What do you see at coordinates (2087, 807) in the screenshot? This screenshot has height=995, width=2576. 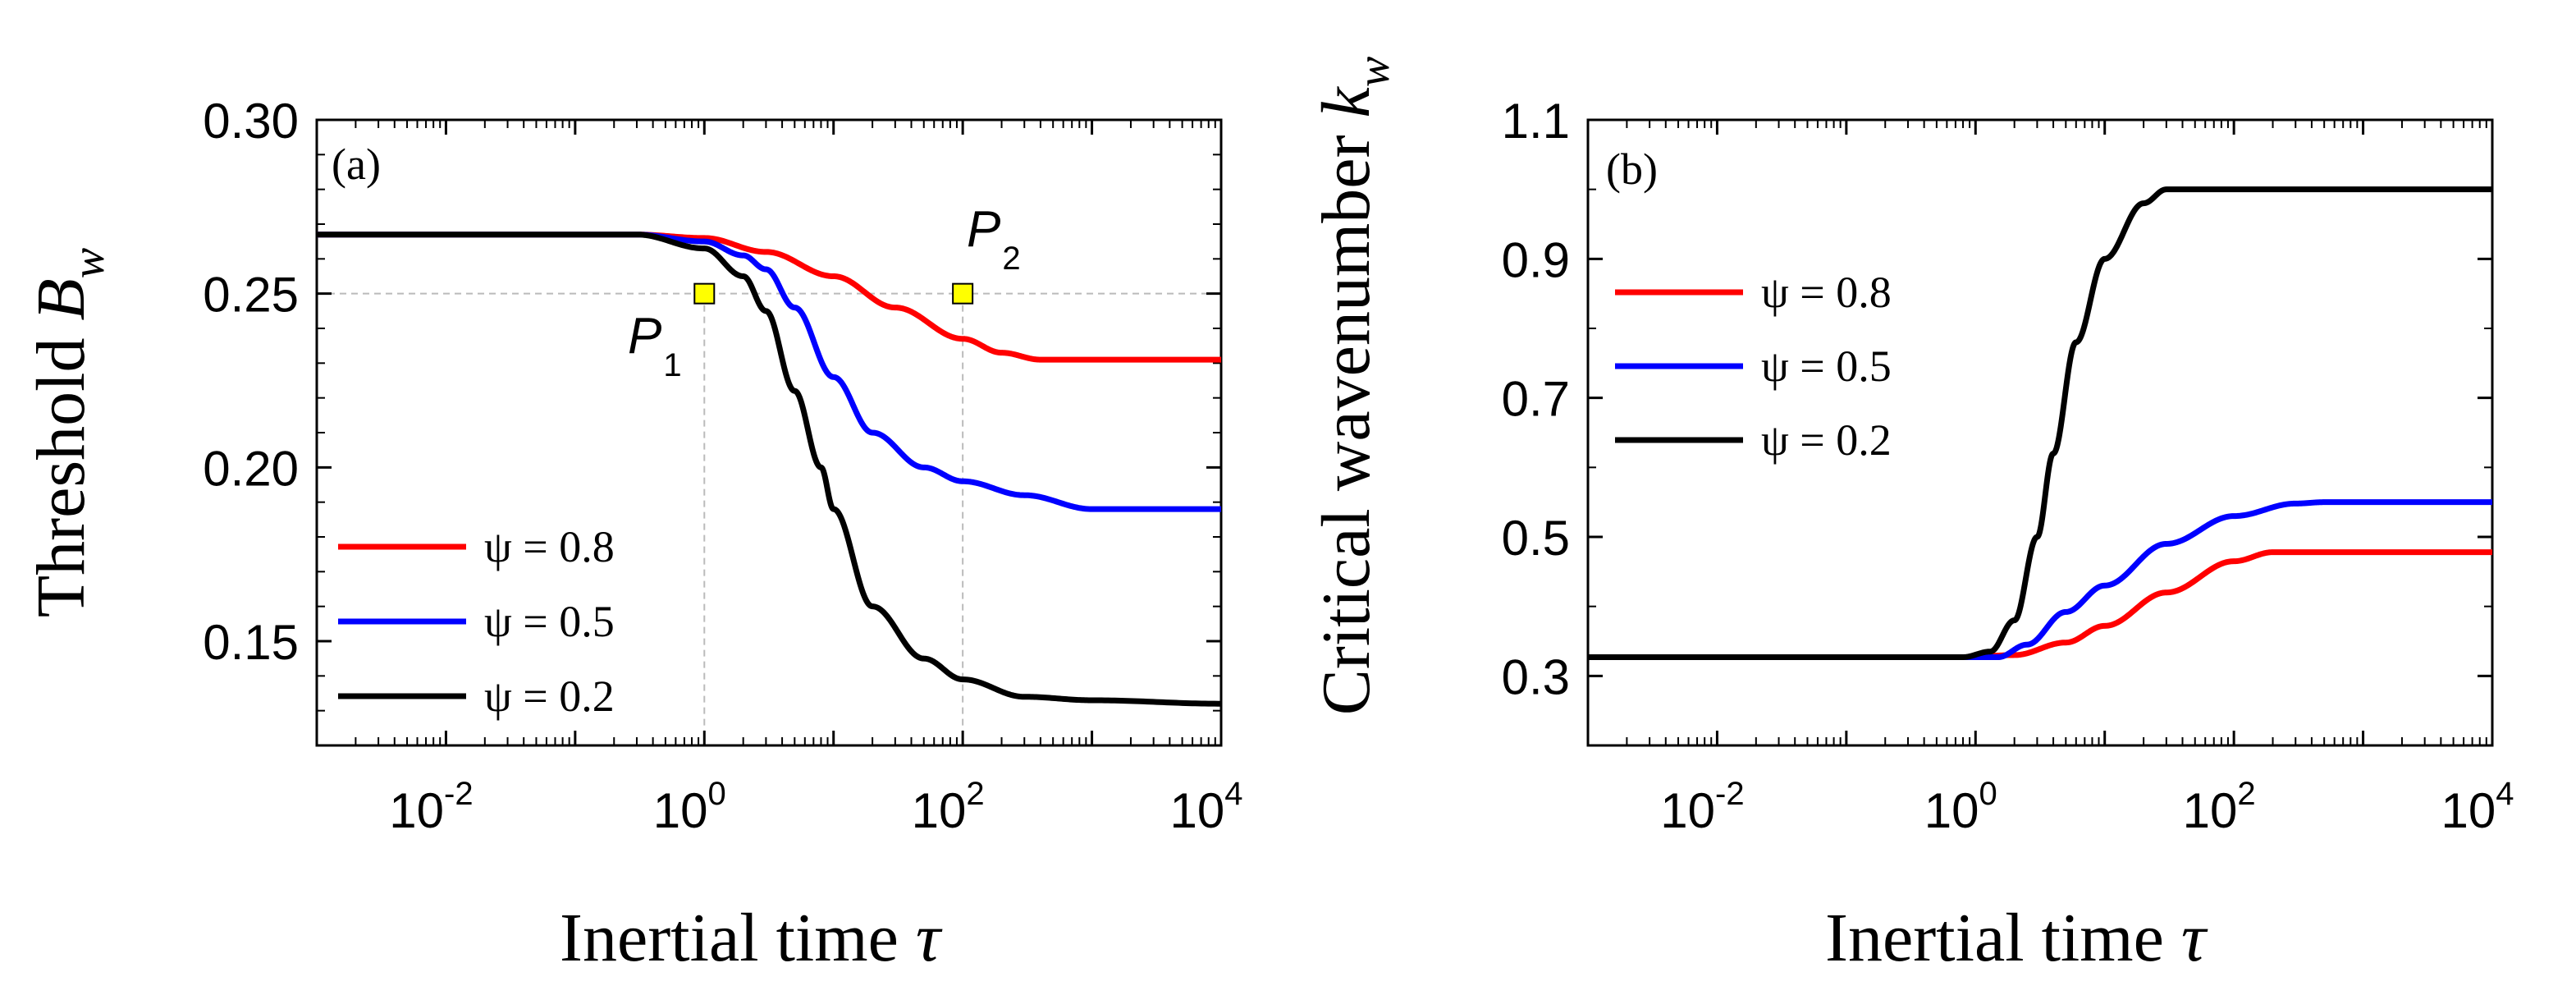 I see `chart-b-x-tick-labels: 10⁻² 10⁰ 10² 10⁴` at bounding box center [2087, 807].